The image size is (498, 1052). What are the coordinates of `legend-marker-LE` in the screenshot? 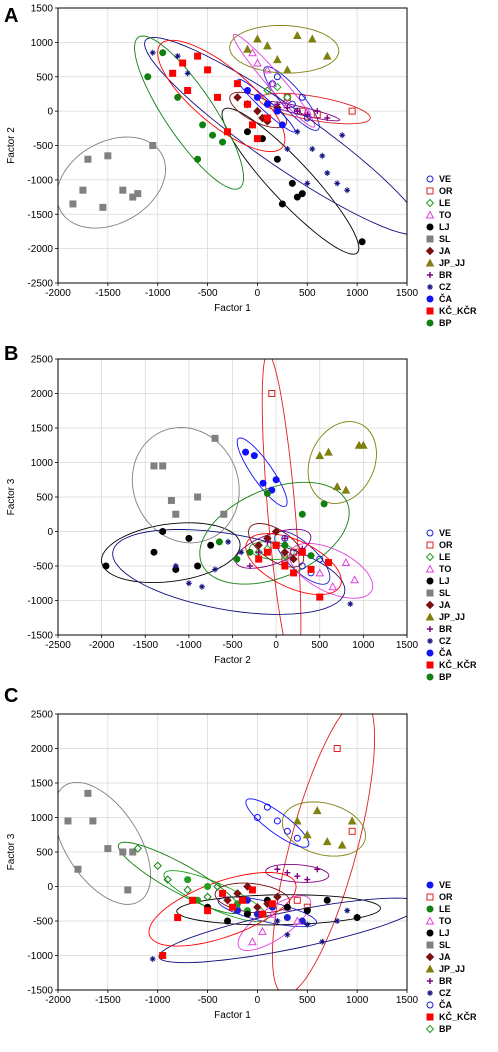 It's located at (430, 203).